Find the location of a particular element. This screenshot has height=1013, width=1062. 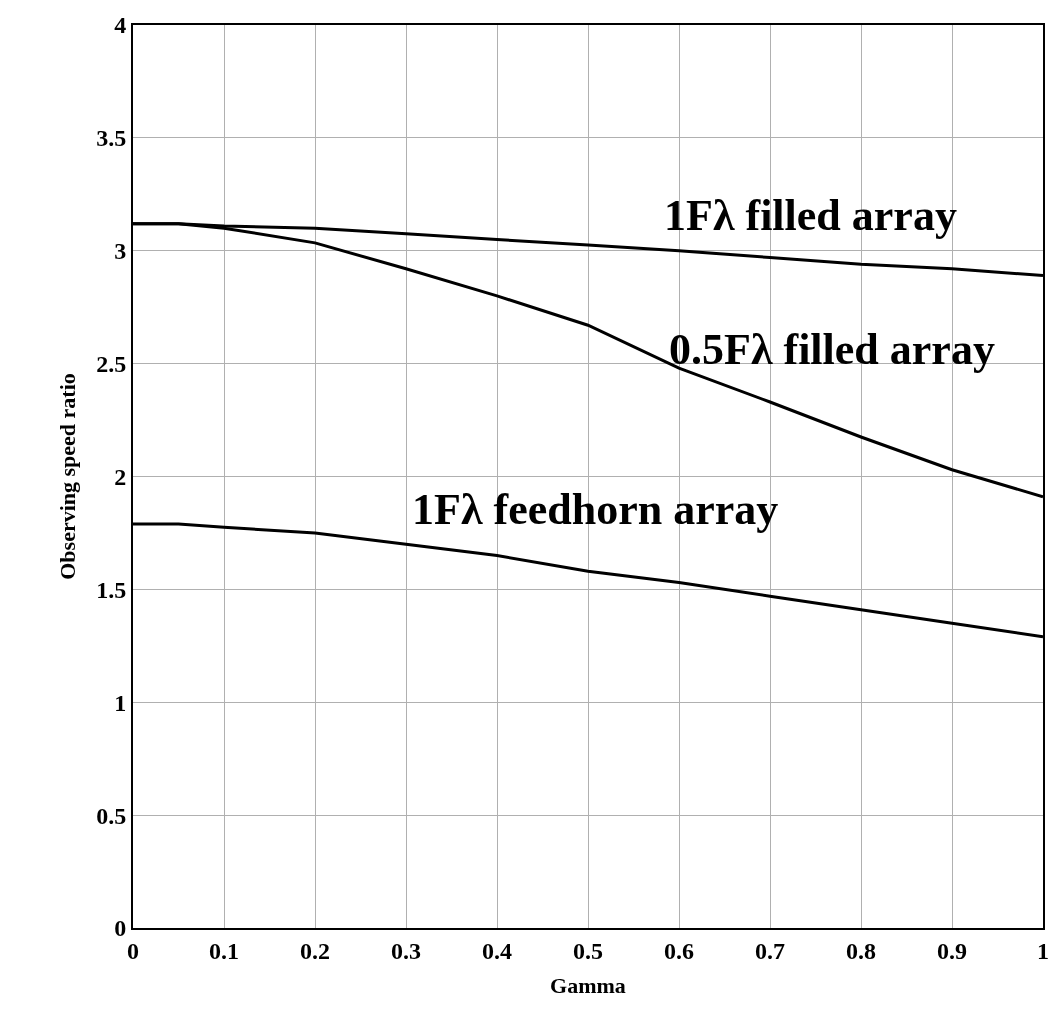

x-tick-label: 0.5 is located at coordinates (588, 950).